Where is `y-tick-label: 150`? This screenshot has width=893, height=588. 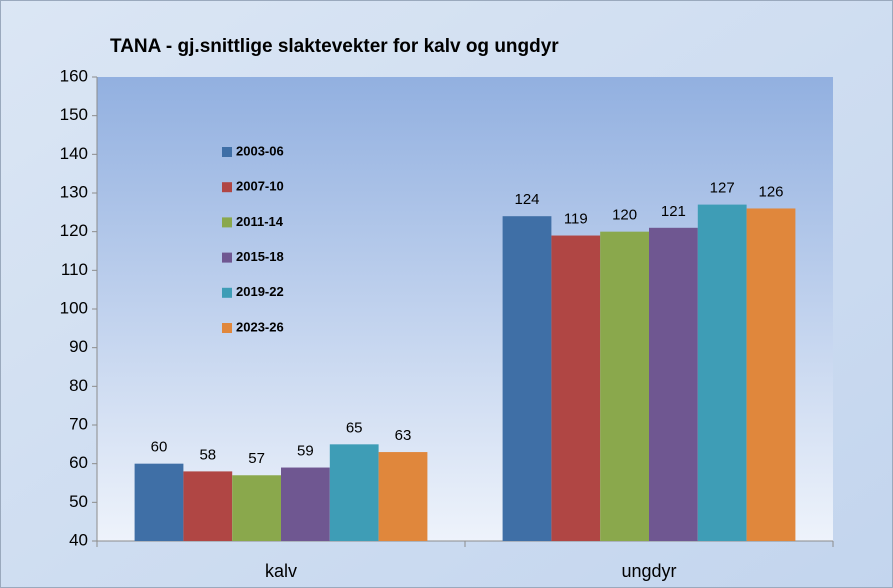 y-tick-label: 150 is located at coordinates (74, 114).